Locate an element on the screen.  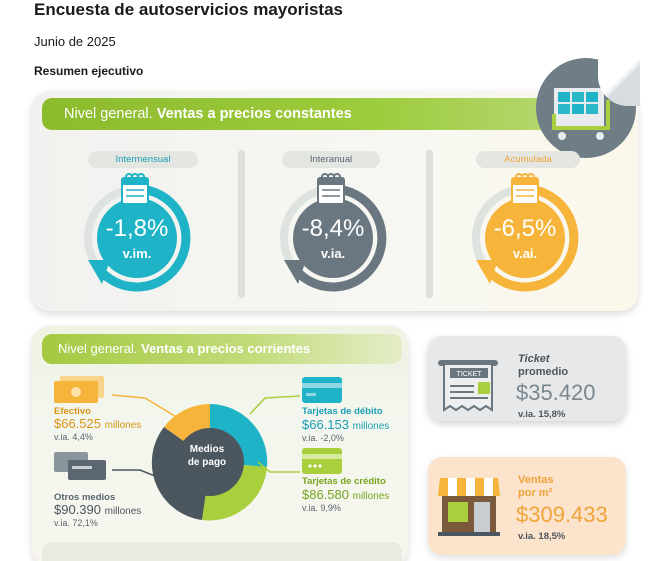
cash-via: v.ia. 4,4% is located at coordinates (73, 437).